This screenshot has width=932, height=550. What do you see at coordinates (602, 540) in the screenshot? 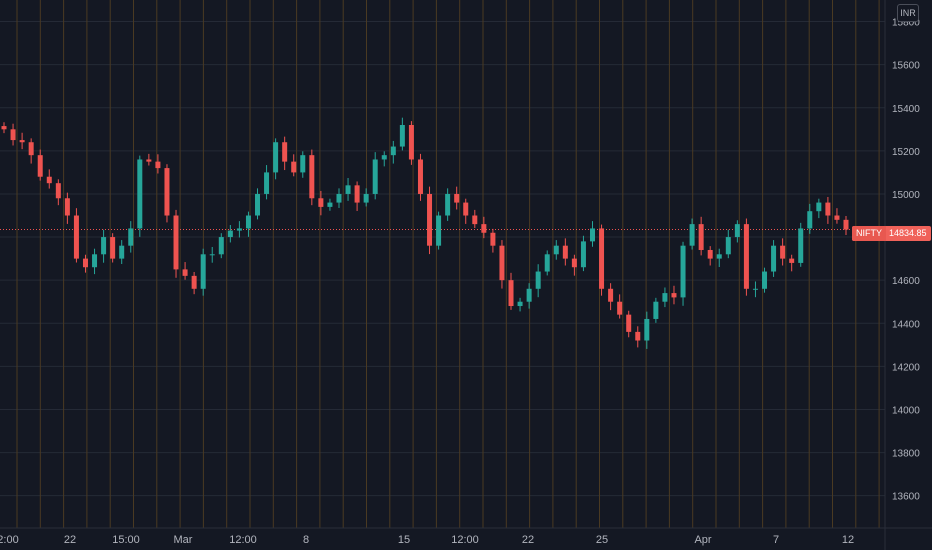
I see `time-tick-label: 25` at bounding box center [602, 540].